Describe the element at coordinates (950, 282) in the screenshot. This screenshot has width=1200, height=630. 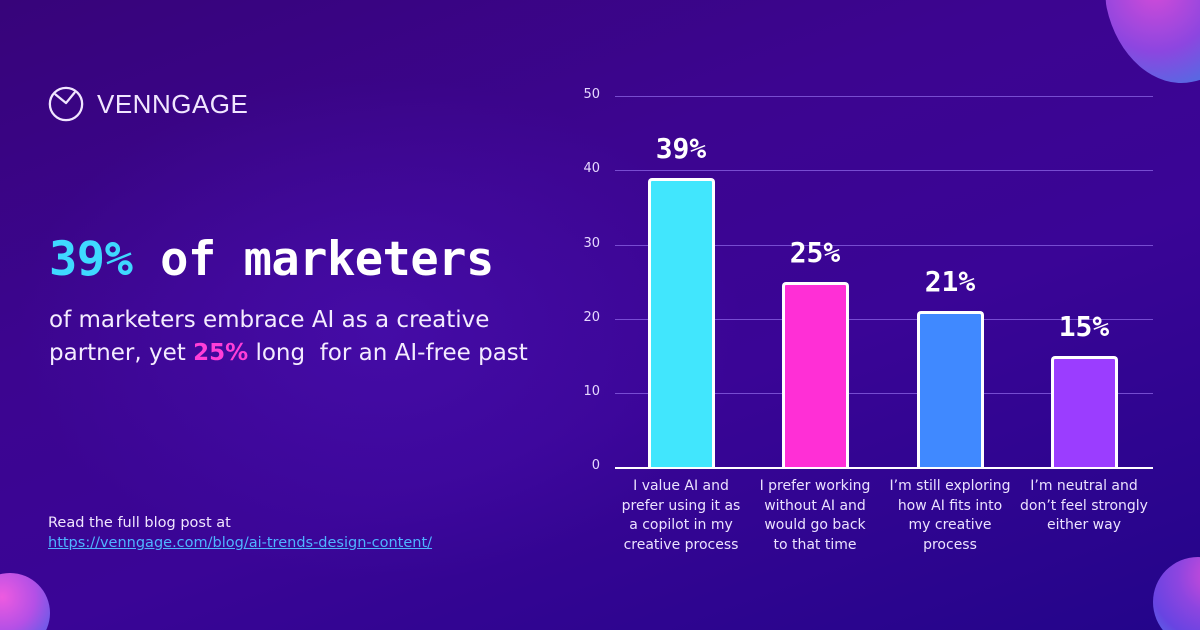
I see `bar-value-label: 21%` at that location.